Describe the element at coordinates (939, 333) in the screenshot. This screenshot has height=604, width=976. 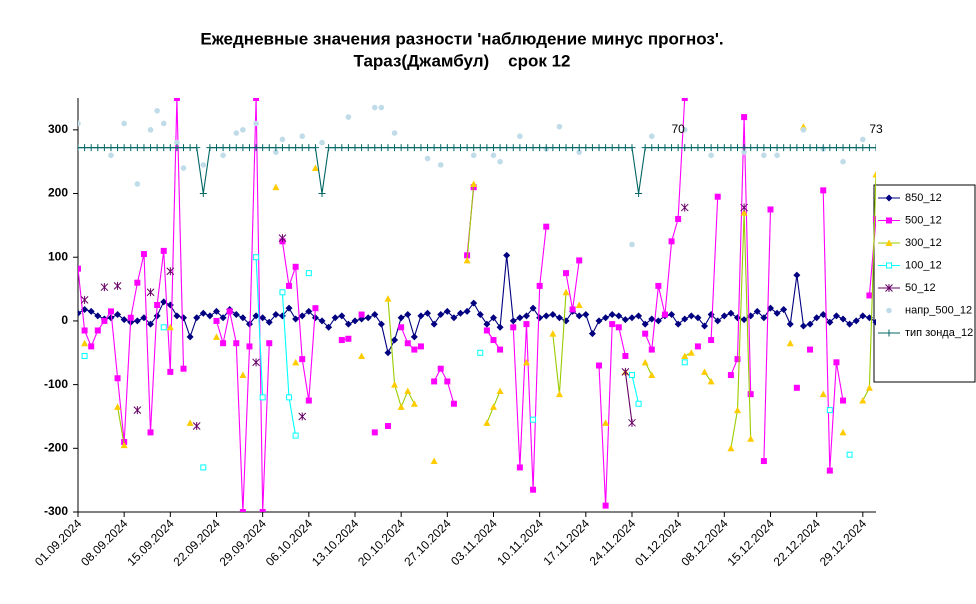
I see `legend-label: тип зонда_12` at that location.